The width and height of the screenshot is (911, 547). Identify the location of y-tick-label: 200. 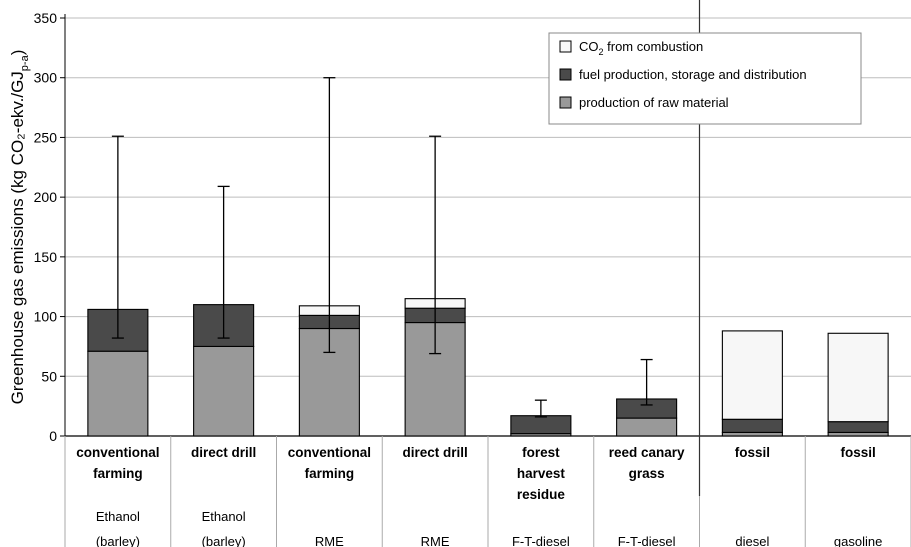
(46, 197).